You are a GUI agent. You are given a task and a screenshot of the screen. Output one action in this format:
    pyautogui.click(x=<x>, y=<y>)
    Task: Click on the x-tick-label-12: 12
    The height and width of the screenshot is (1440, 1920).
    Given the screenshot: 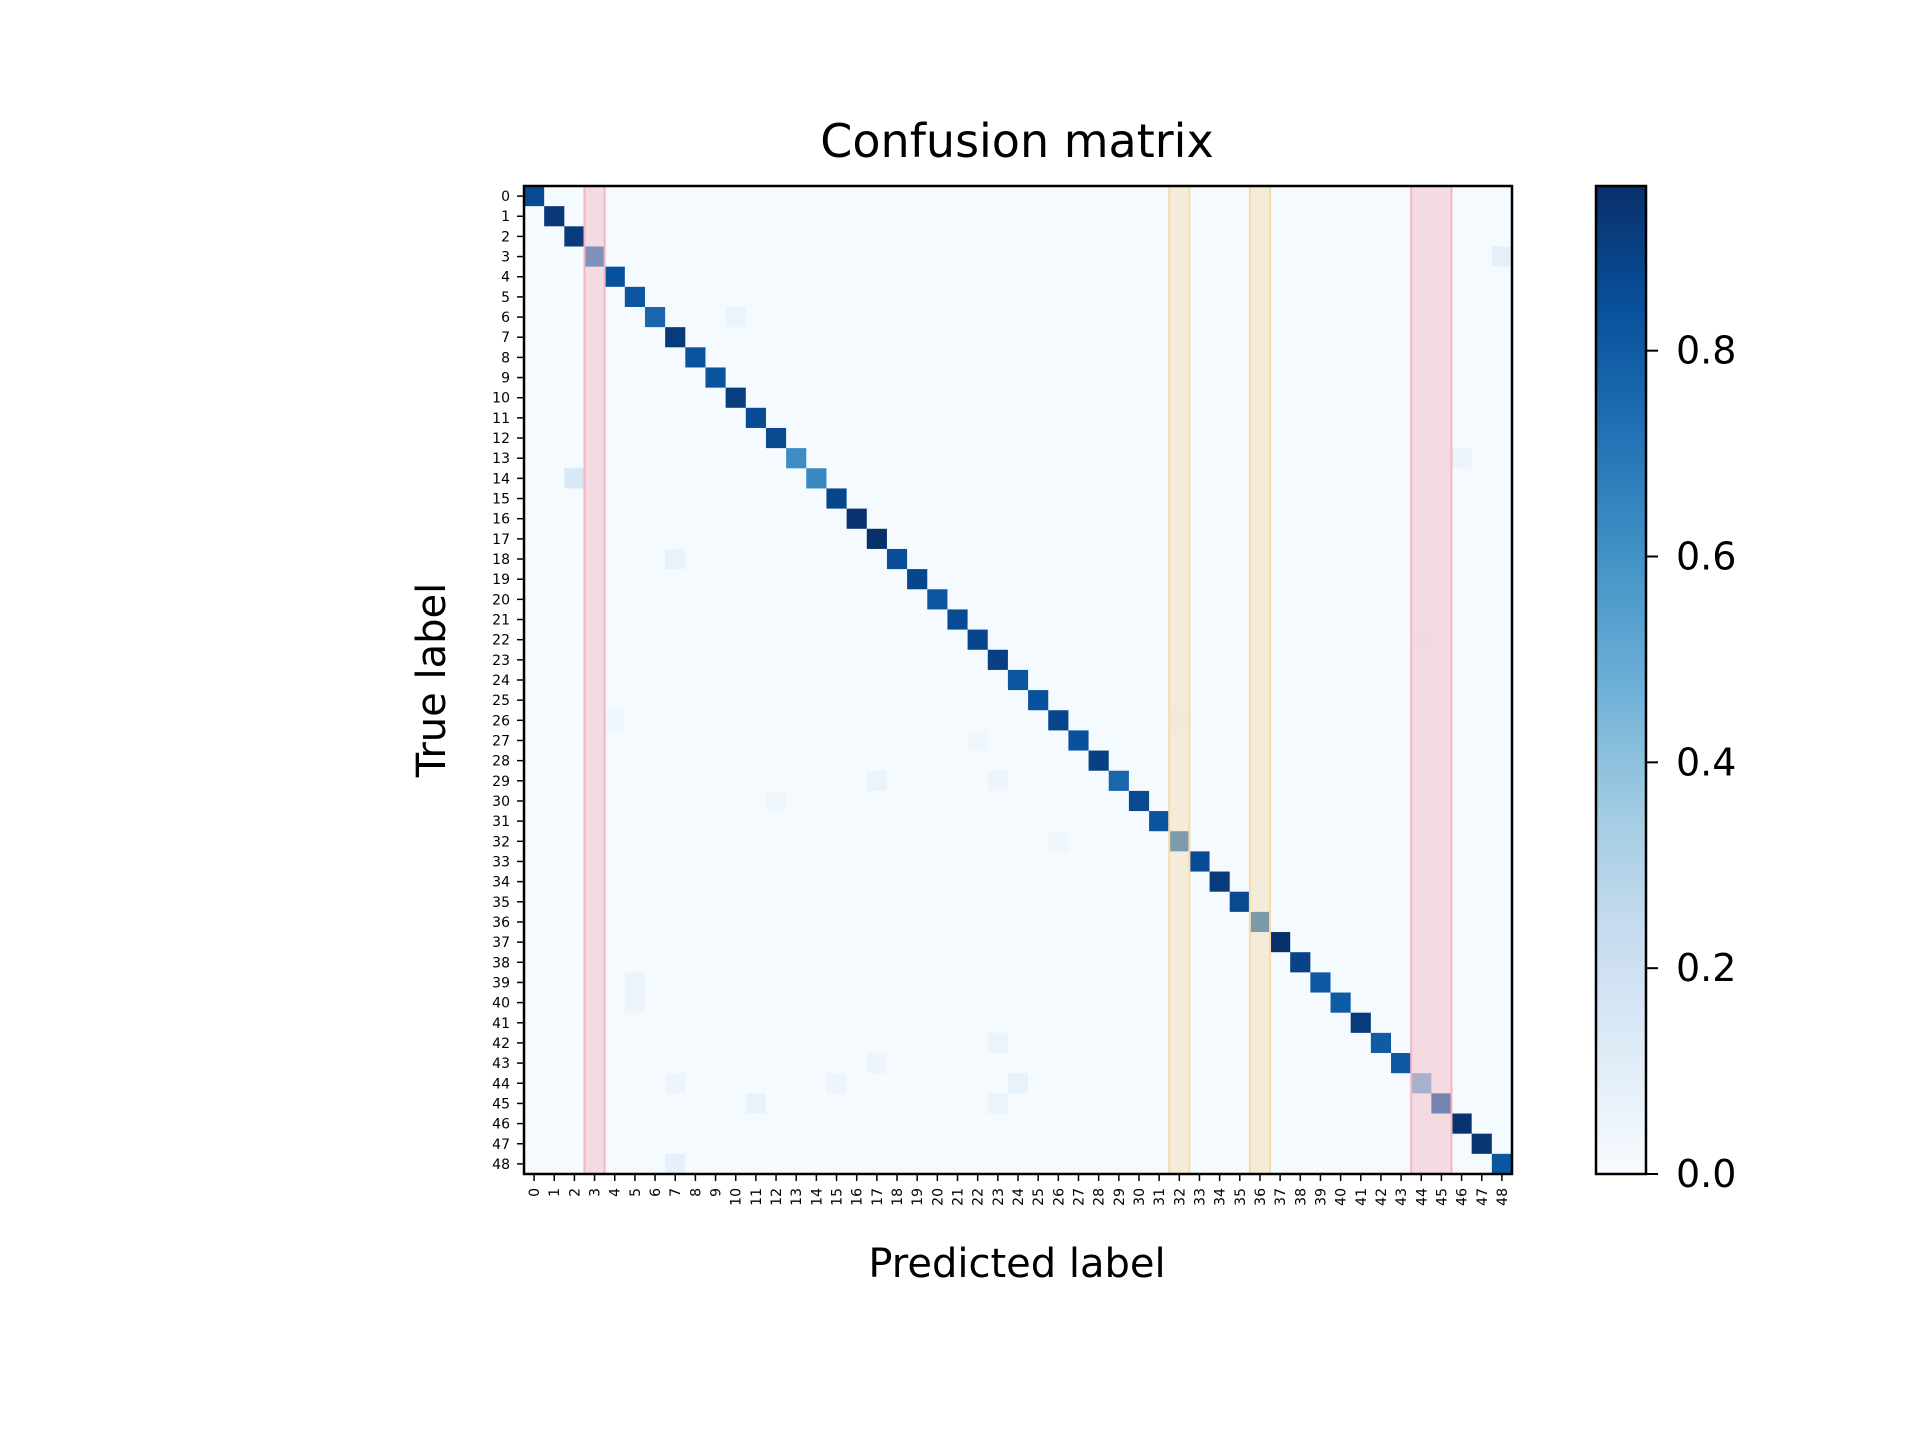 What is the action you would take?
    pyautogui.click(x=777, y=1197)
    